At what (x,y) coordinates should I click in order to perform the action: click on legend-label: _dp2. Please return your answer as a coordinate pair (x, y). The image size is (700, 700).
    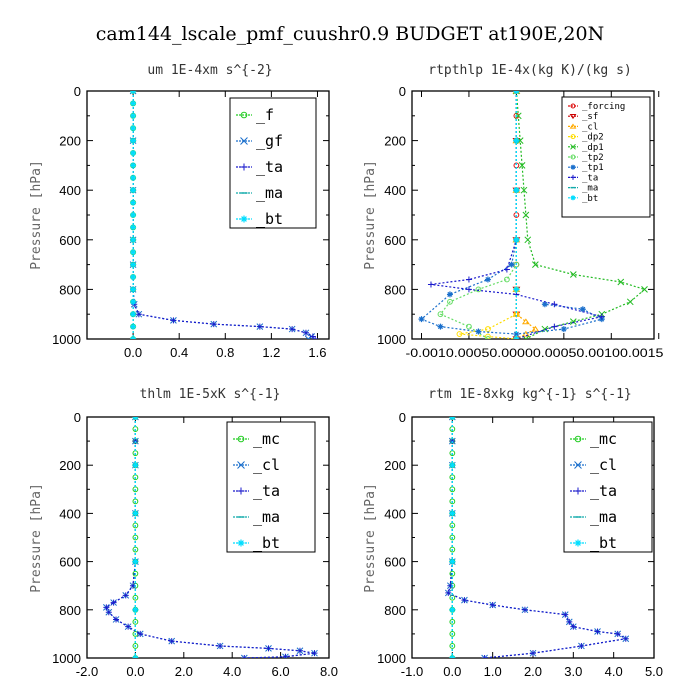
    Looking at the image, I should click on (593, 138).